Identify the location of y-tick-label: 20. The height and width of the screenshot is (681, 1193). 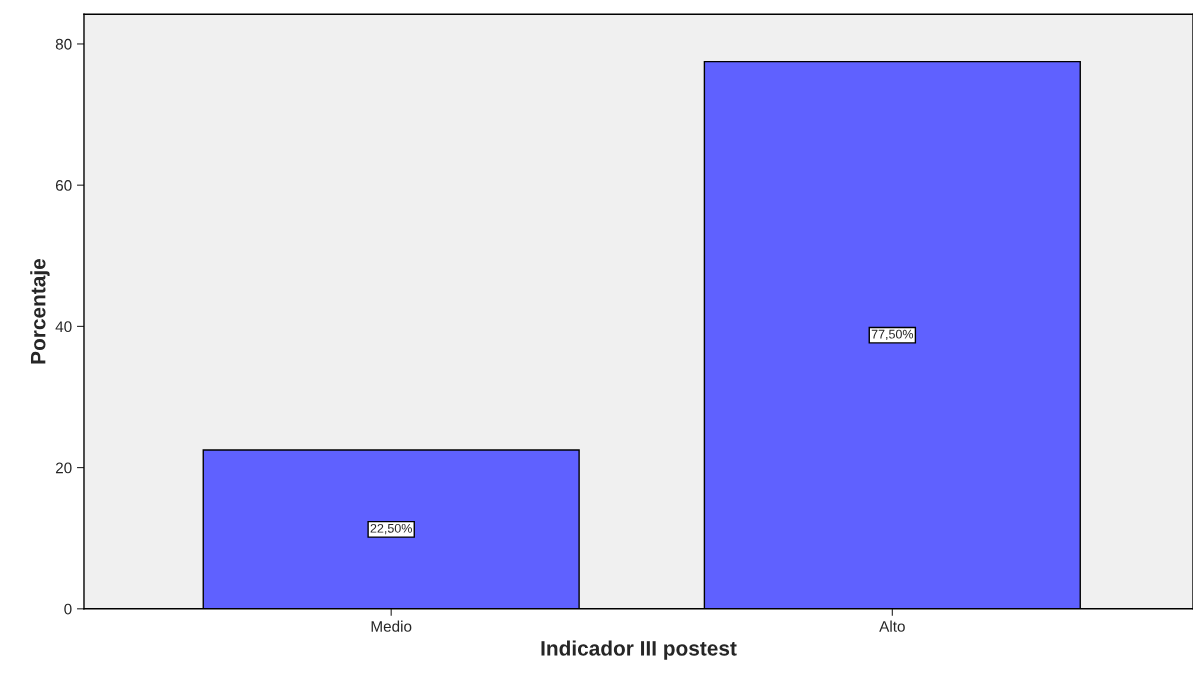
(63, 468).